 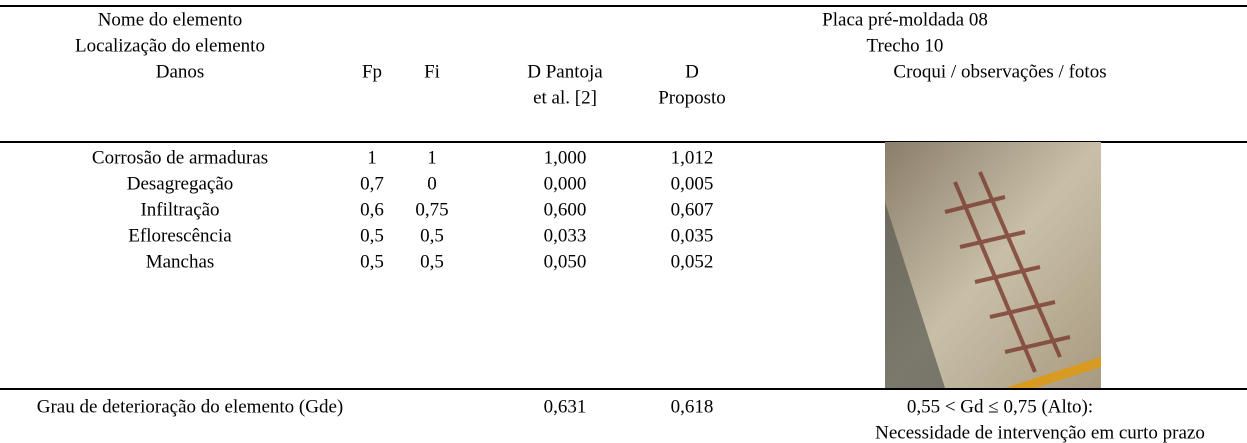 What do you see at coordinates (692, 236) in the screenshot?
I see `cell: 0,035` at bounding box center [692, 236].